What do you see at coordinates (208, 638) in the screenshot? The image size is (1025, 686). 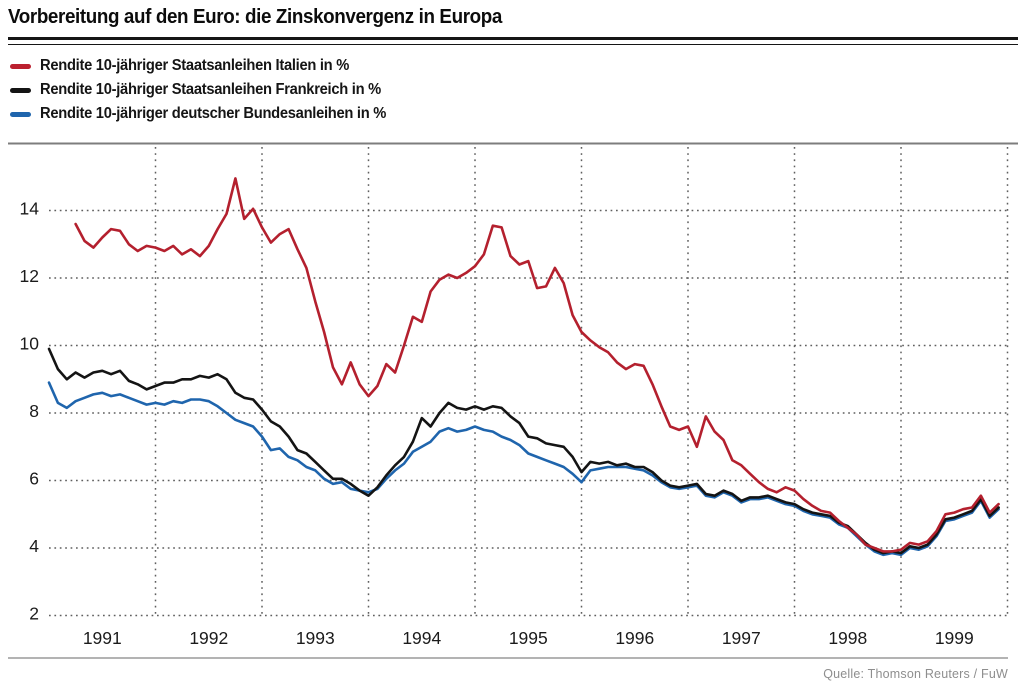 I see `x-tick-label-1992: 1992` at bounding box center [208, 638].